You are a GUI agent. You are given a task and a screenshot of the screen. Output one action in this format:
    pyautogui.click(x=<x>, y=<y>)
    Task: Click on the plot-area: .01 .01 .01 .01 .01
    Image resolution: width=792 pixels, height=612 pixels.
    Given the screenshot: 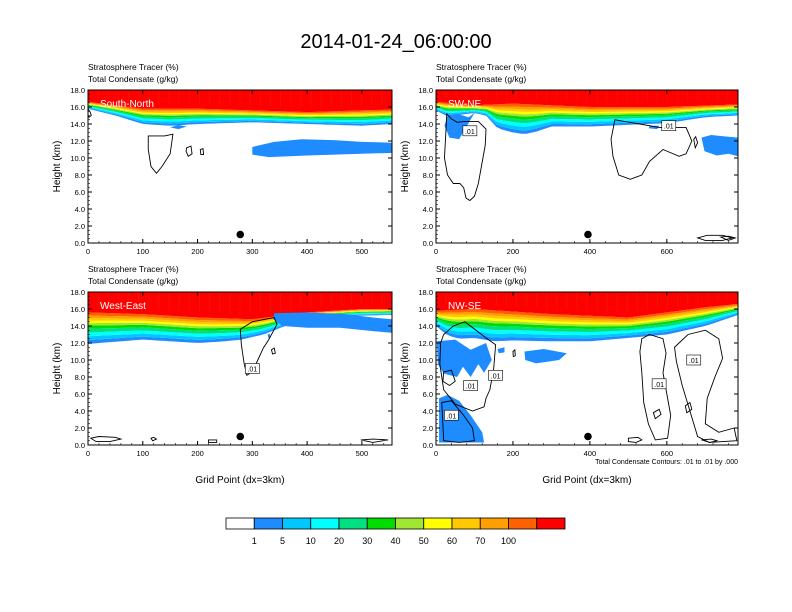 What is the action you would take?
    pyautogui.click(x=587, y=367)
    